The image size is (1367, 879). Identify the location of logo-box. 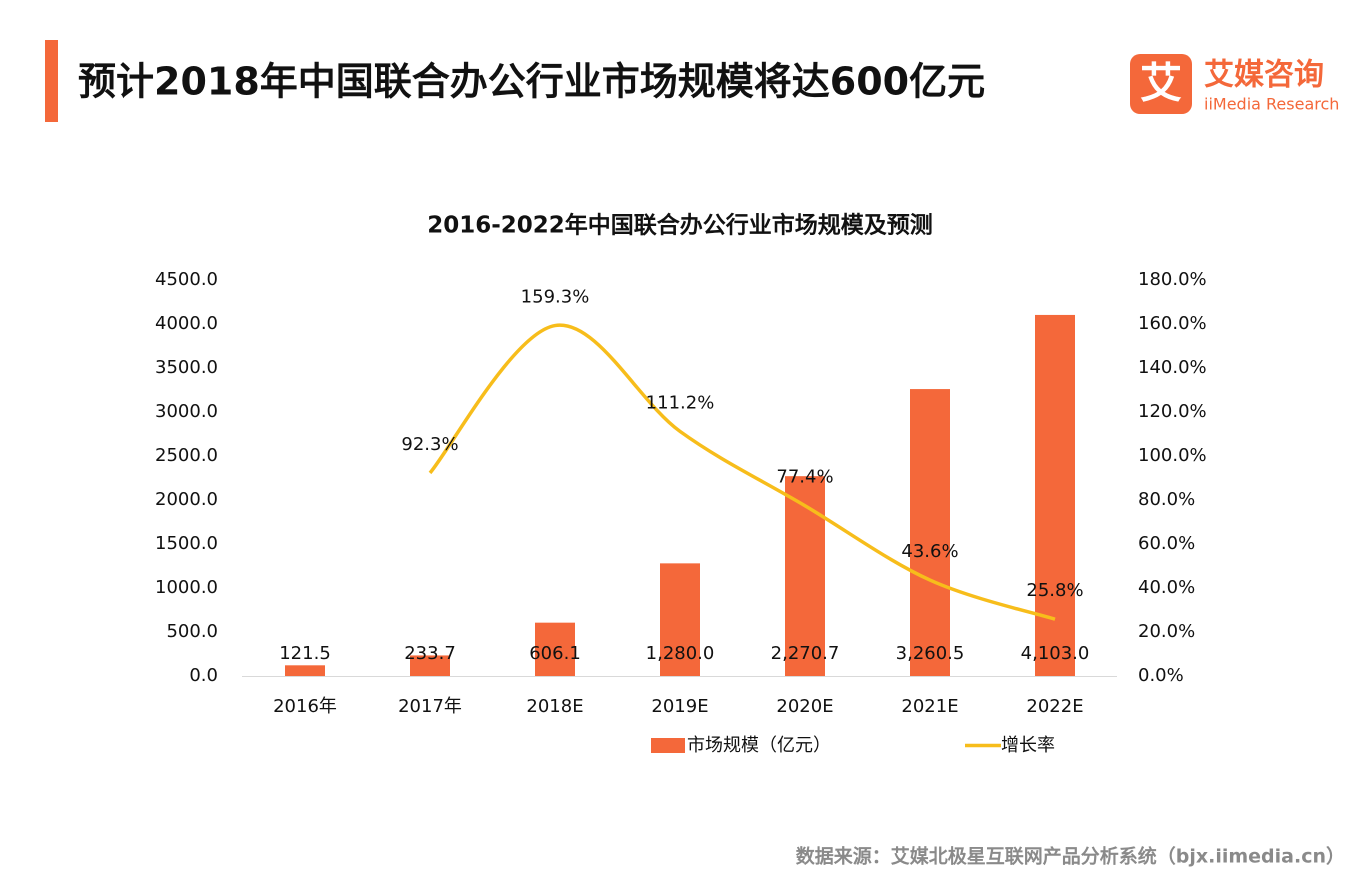
(1161, 84).